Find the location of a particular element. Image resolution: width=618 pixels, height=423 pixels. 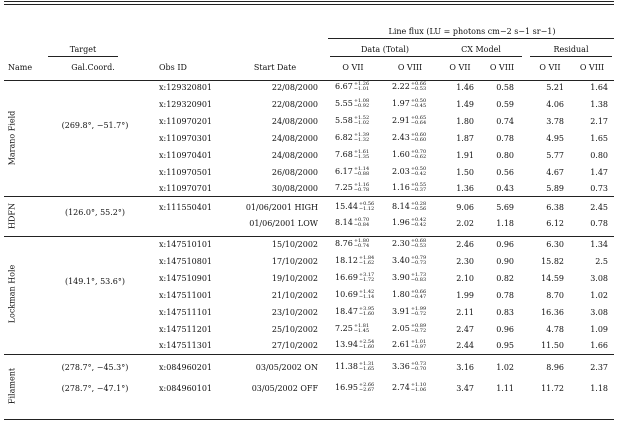

start-date: 15/10/2002 is located at coordinates (294, 244).